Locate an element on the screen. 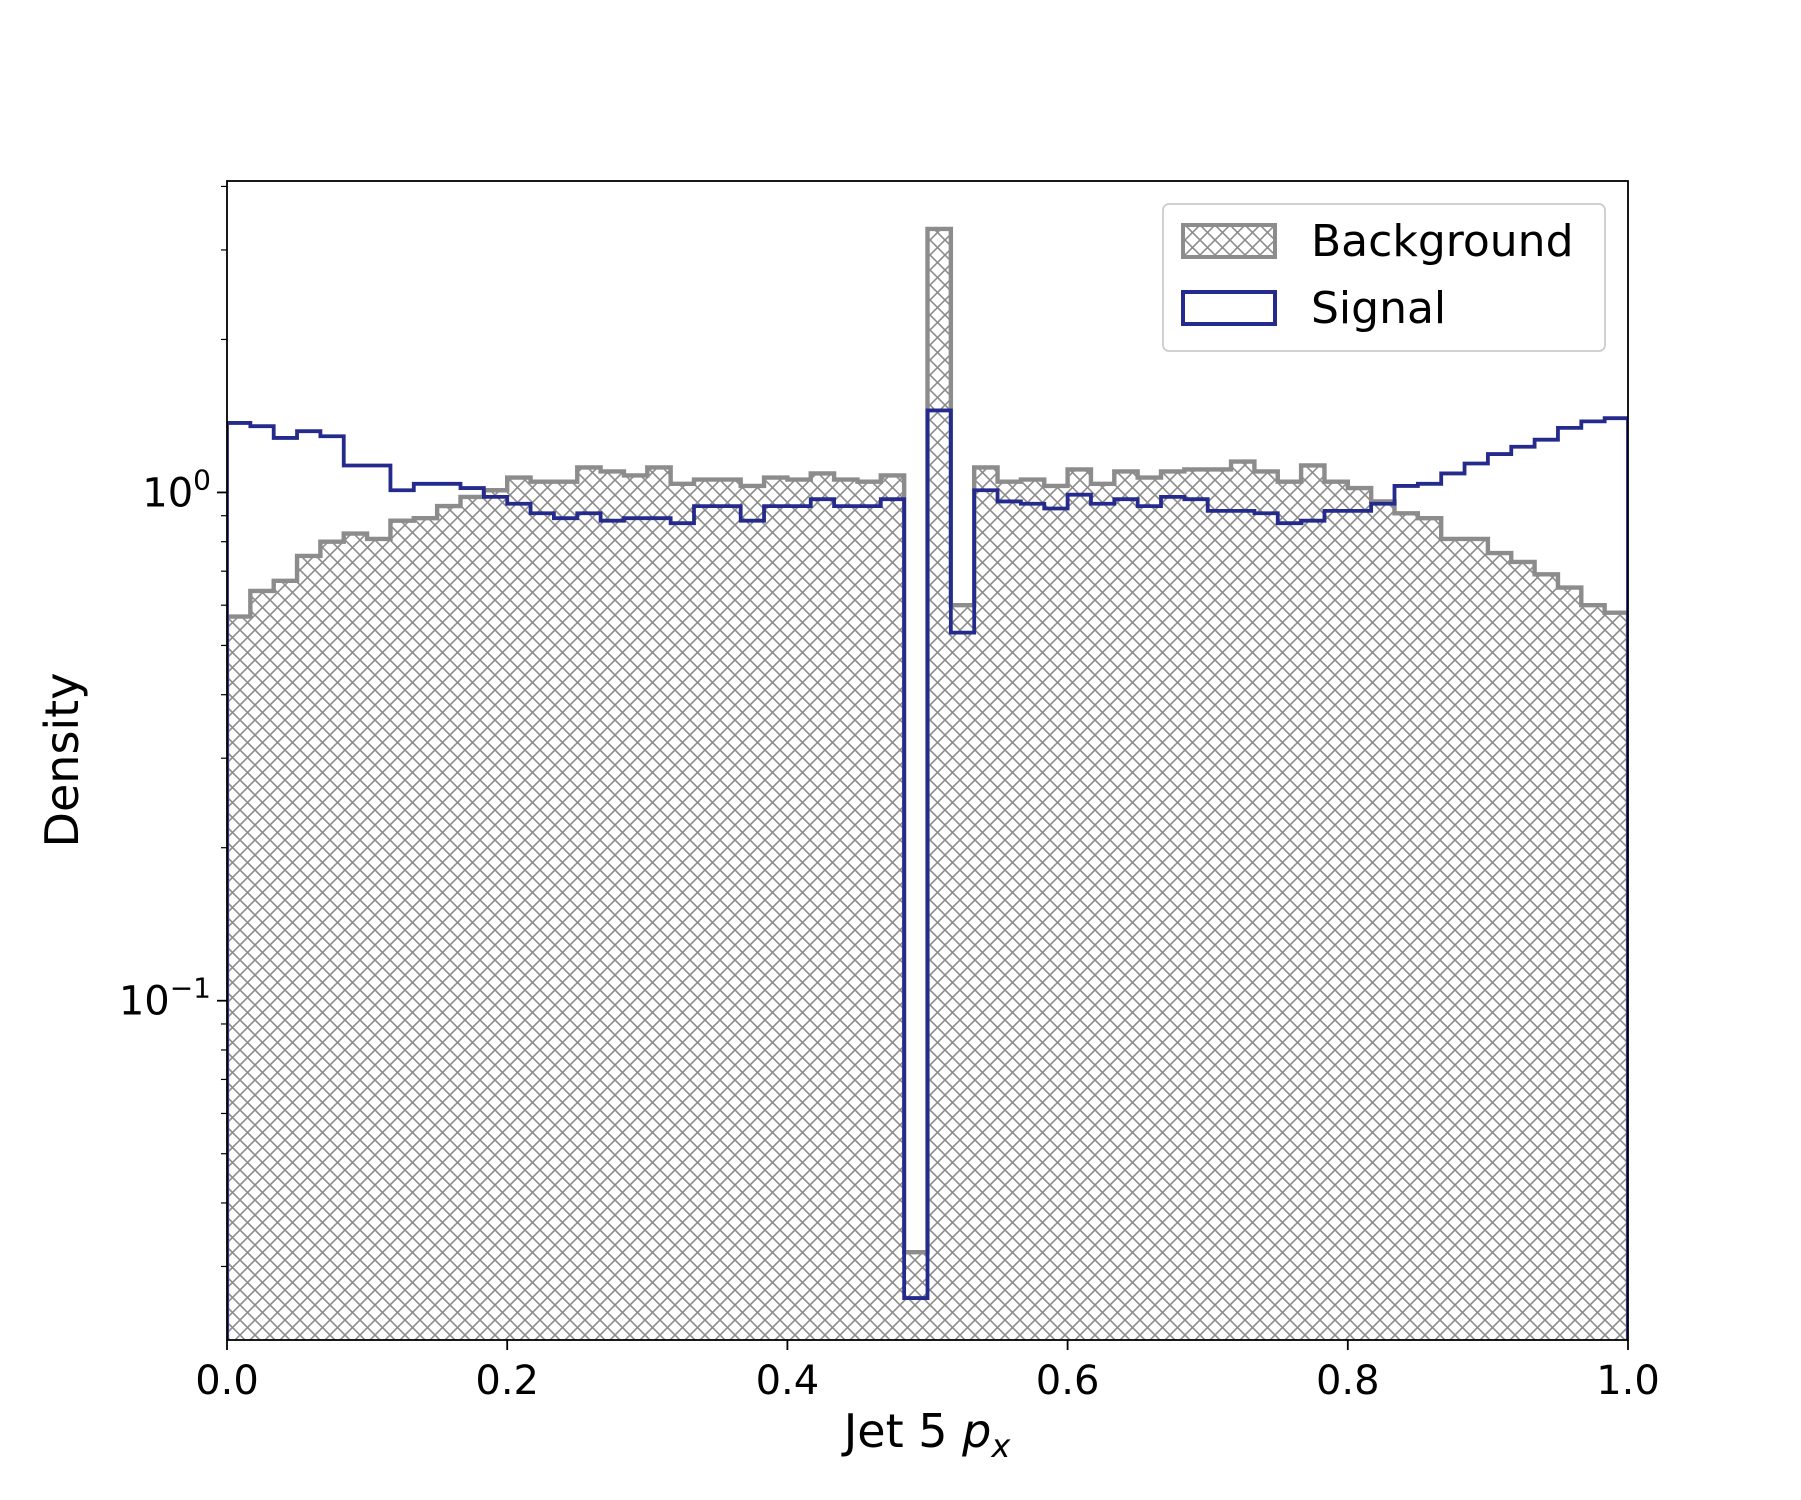  x-tick-label: 1.0 is located at coordinates (1628, 1381).